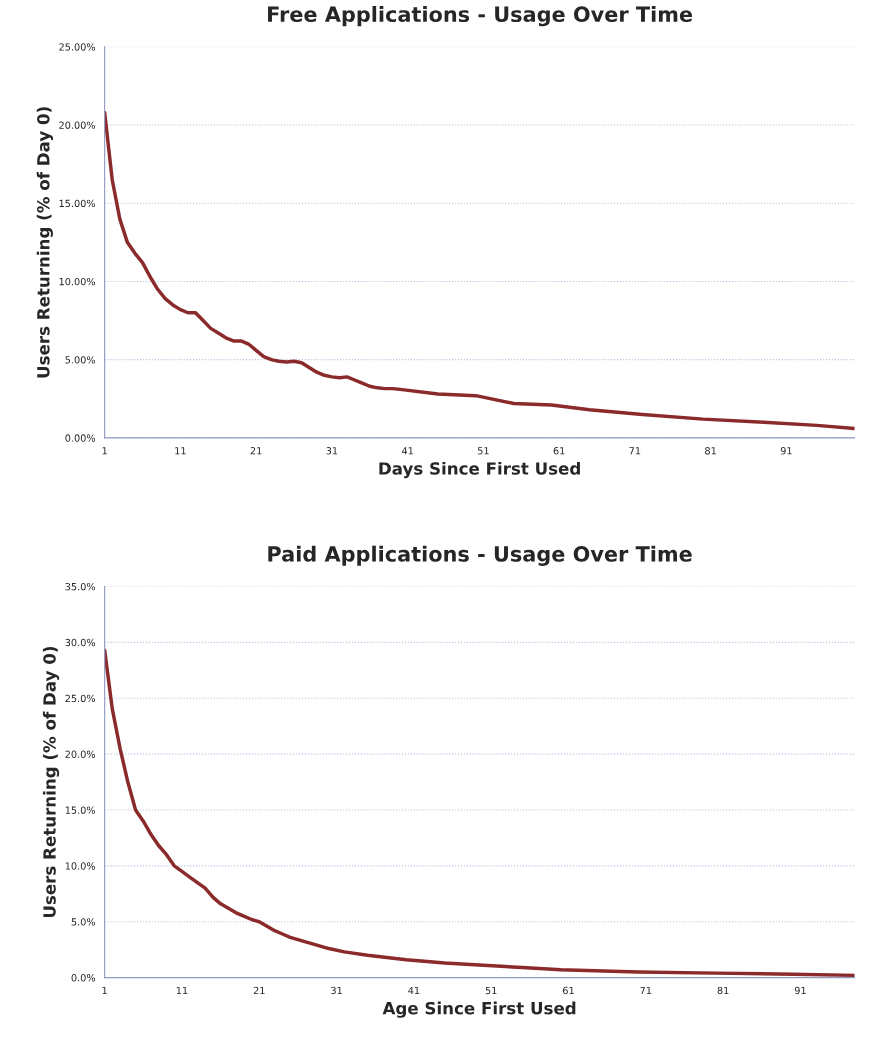  Describe the element at coordinates (77, 47) in the screenshot. I see `y-tick-label: 25.00%` at that location.